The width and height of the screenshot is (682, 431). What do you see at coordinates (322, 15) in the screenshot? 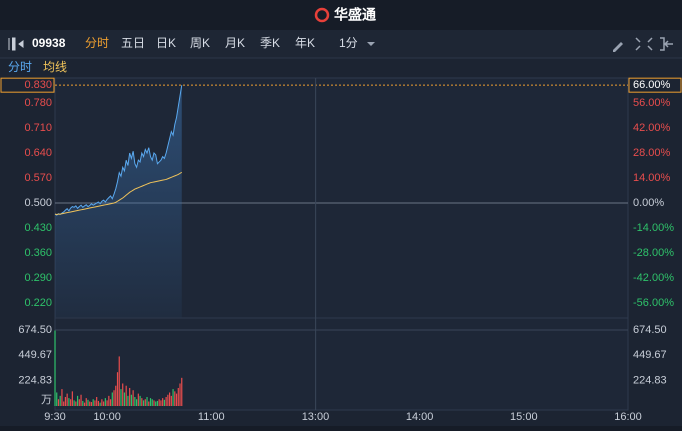
I see `logo` at bounding box center [322, 15].